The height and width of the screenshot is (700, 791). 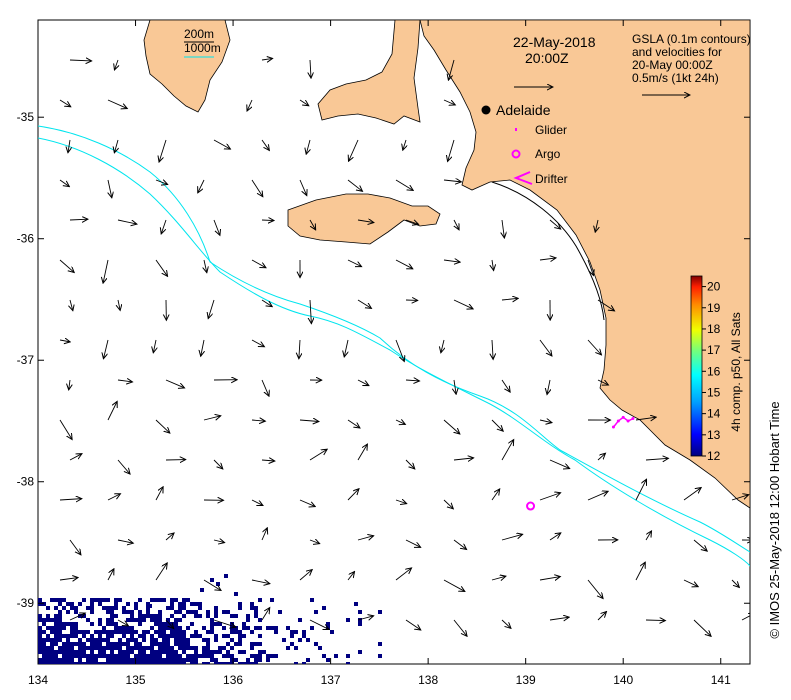 I want to click on colorbar-tick-label: 12, so click(x=714, y=456).